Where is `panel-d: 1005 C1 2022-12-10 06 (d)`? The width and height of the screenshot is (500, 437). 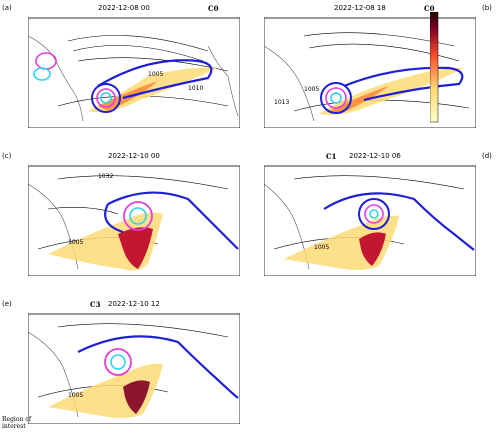
panel-d: 1005 C1 2022-12-10 06 (d) is located at coordinates (378, 214).